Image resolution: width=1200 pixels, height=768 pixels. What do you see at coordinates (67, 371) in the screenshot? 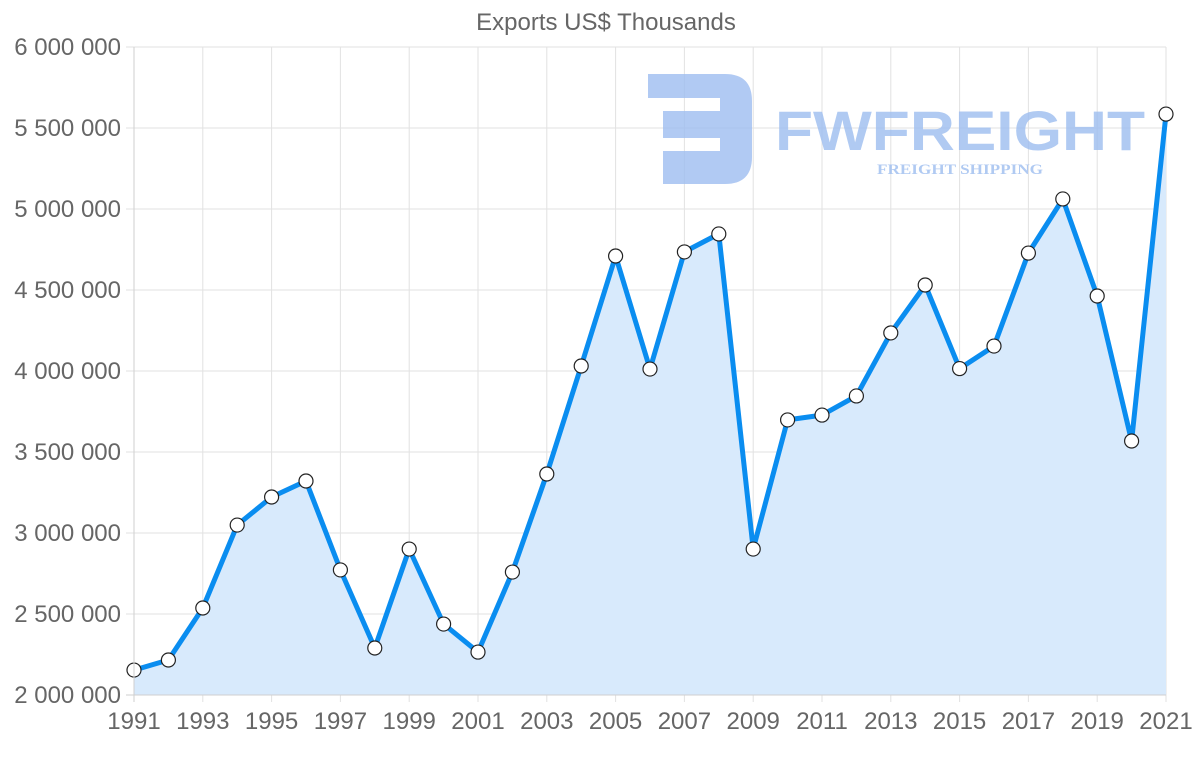
I see `y-tick-label: 4 000 000` at bounding box center [67, 371].